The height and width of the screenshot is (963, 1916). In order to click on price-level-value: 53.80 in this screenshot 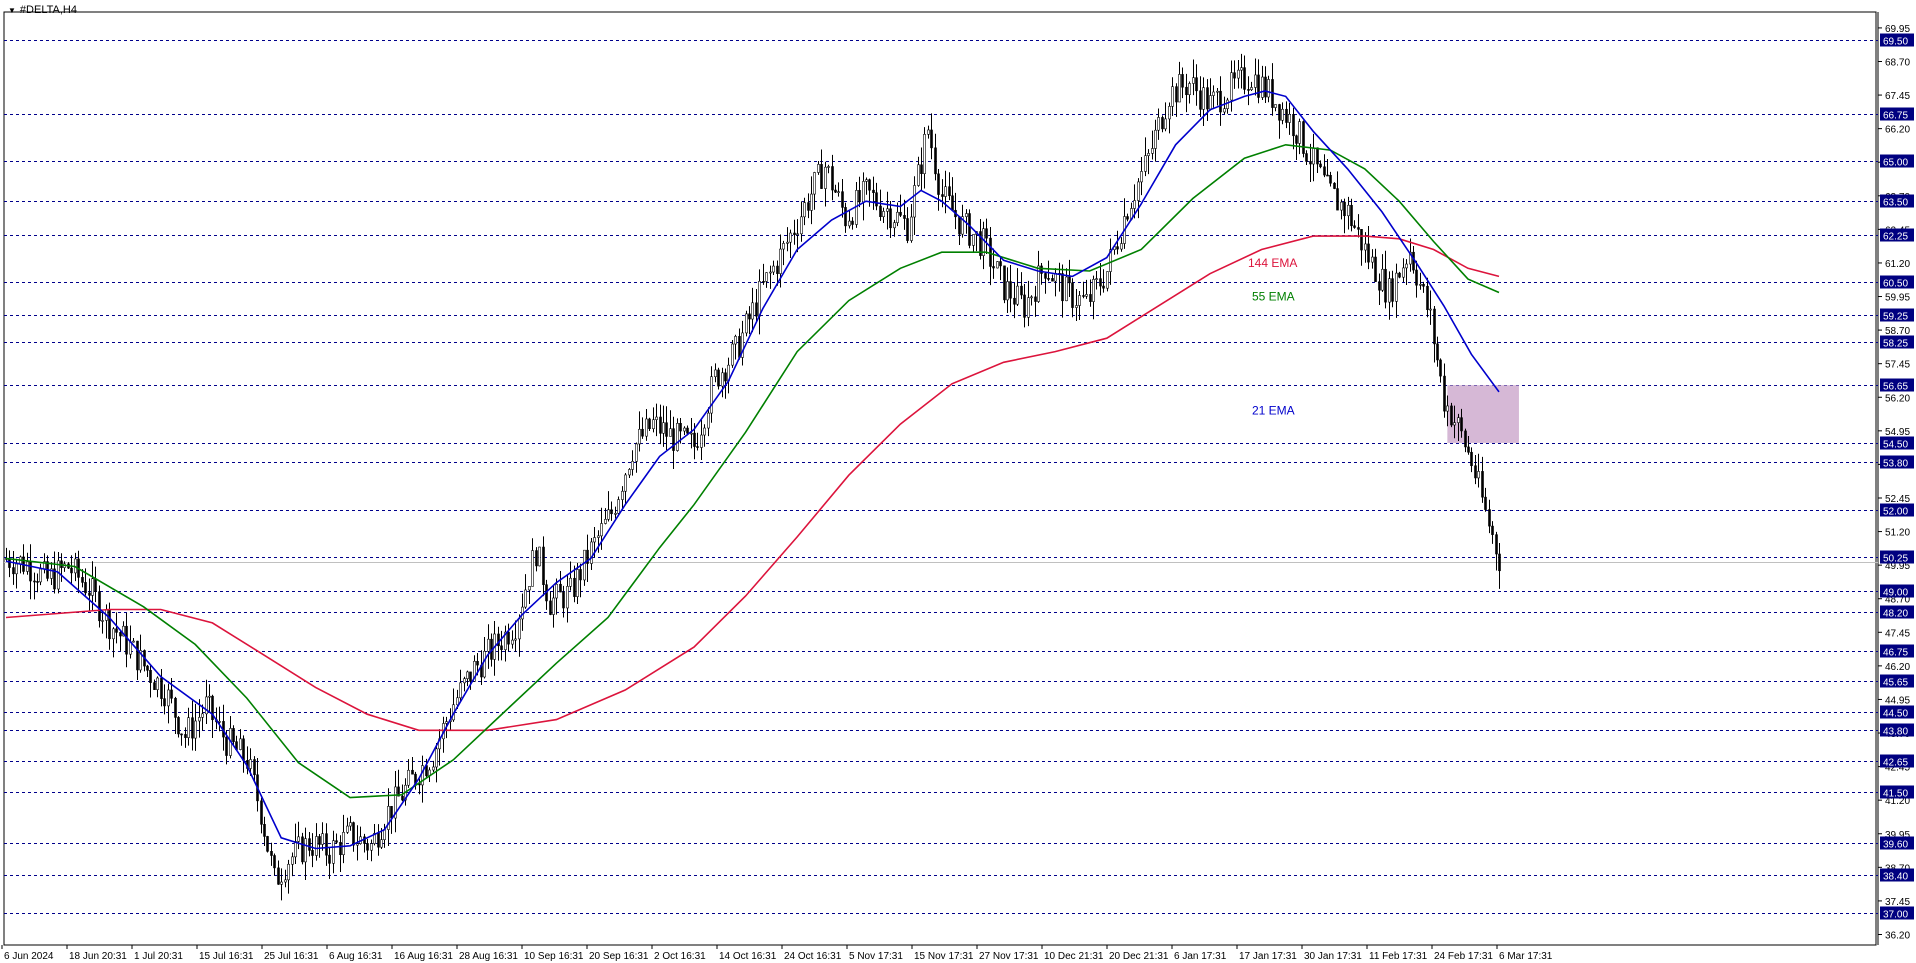, I will do `click(1895, 464)`.